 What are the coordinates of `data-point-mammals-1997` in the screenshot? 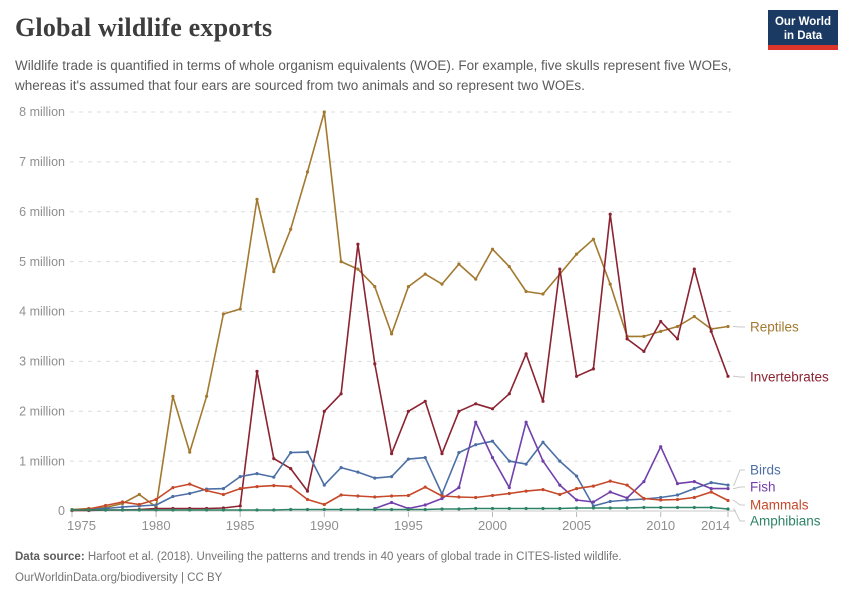 It's located at (442, 496).